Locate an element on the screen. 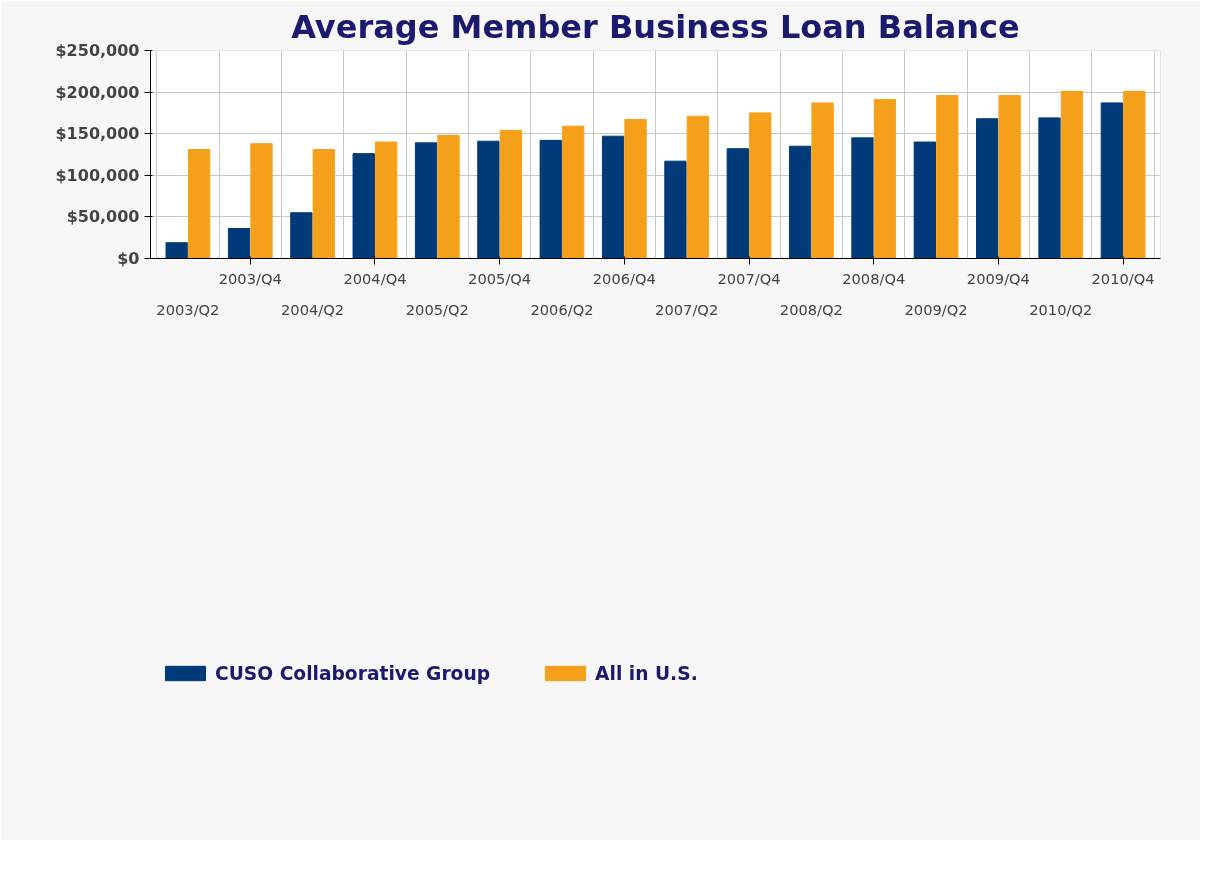 This screenshot has height=873, width=1230. x-tick-label: 2004/Q2 is located at coordinates (313, 309).